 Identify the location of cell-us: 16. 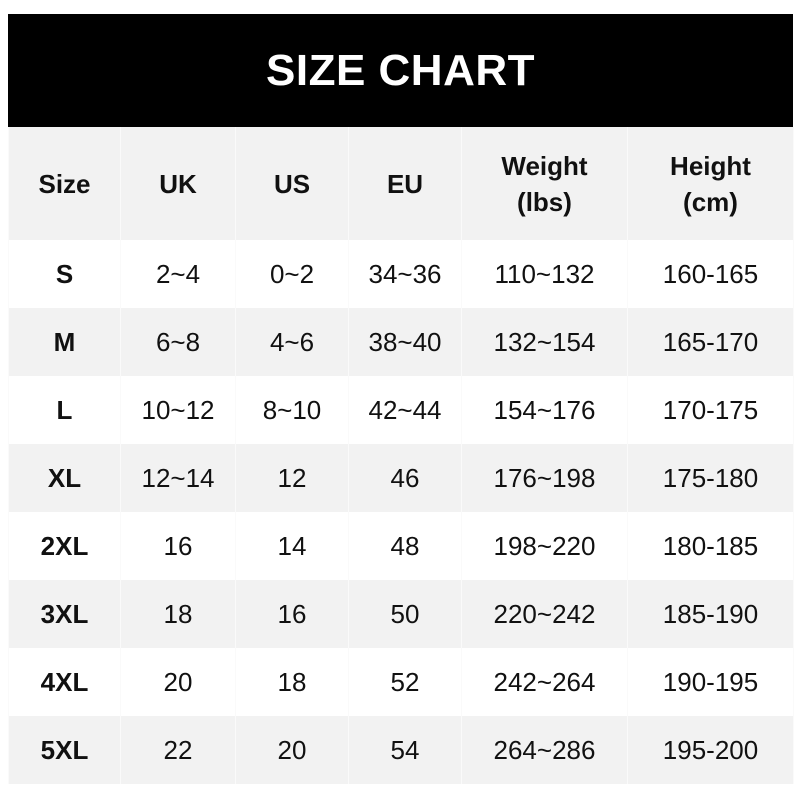
(292, 614).